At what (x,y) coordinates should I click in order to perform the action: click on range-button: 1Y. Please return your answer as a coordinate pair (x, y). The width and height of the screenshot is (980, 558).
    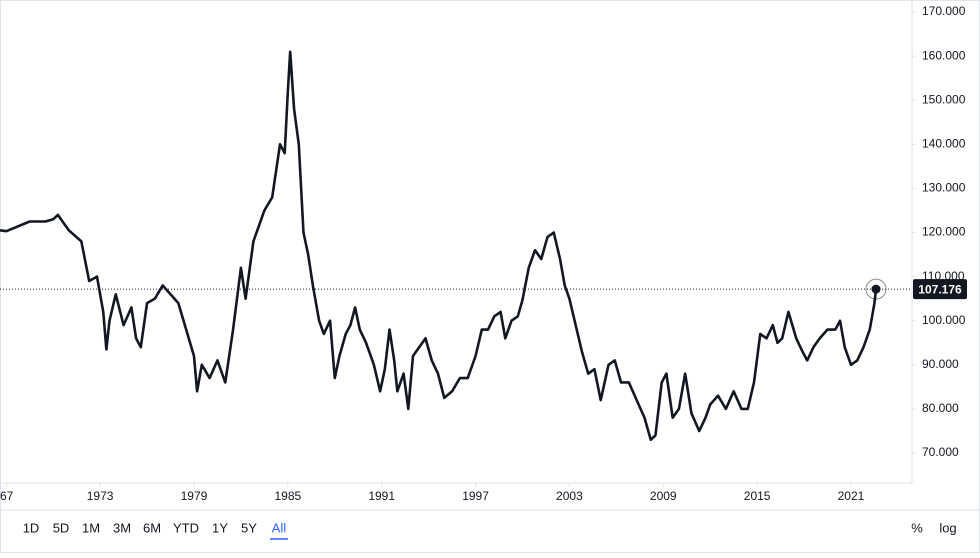
    Looking at the image, I should click on (220, 527).